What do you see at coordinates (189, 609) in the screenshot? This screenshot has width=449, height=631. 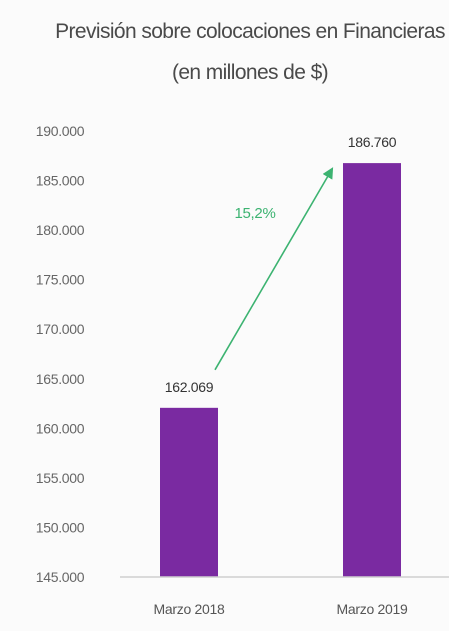 I see `x-tick-label: Marzo 2018` at bounding box center [189, 609].